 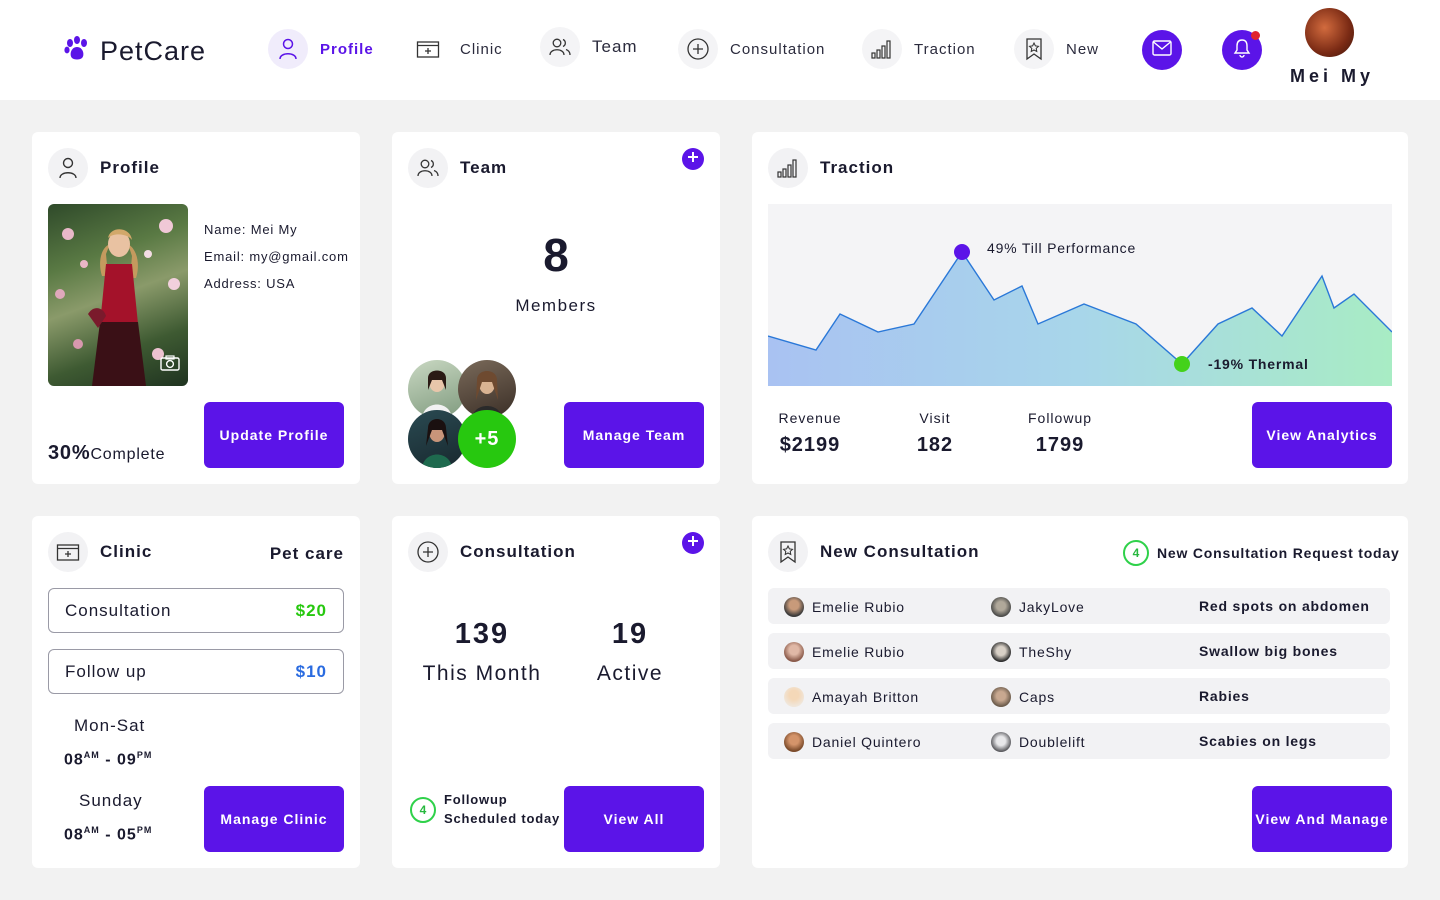 I want to click on consultation-card-header: Consultation, so click(x=492, y=552).